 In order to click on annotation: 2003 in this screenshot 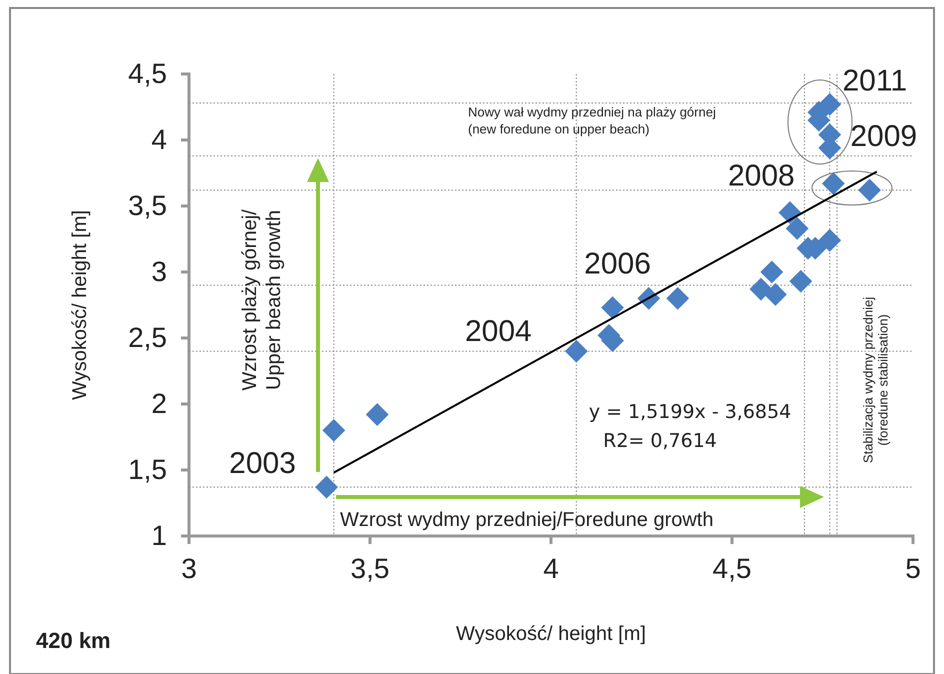, I will do `click(262, 463)`.